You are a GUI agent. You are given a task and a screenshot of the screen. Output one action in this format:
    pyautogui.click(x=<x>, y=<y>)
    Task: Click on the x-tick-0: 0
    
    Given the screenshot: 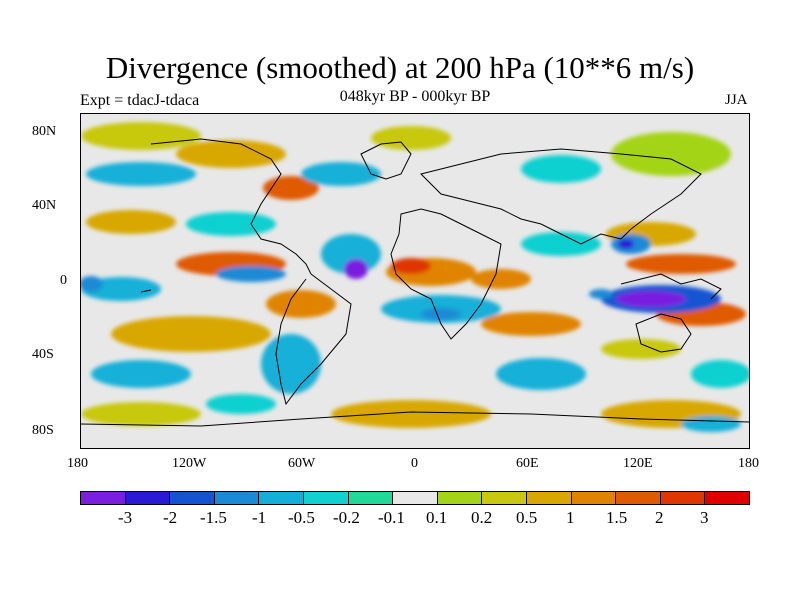 What is the action you would take?
    pyautogui.click(x=414, y=463)
    